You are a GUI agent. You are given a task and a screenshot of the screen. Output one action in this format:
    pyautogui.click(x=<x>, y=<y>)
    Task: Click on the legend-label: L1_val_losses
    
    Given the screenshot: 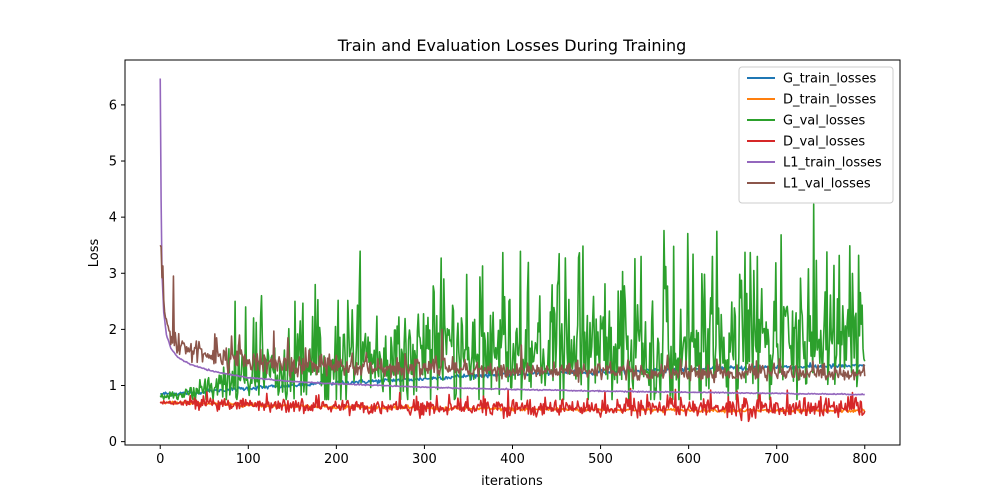 What is the action you would take?
    pyautogui.click(x=827, y=184)
    